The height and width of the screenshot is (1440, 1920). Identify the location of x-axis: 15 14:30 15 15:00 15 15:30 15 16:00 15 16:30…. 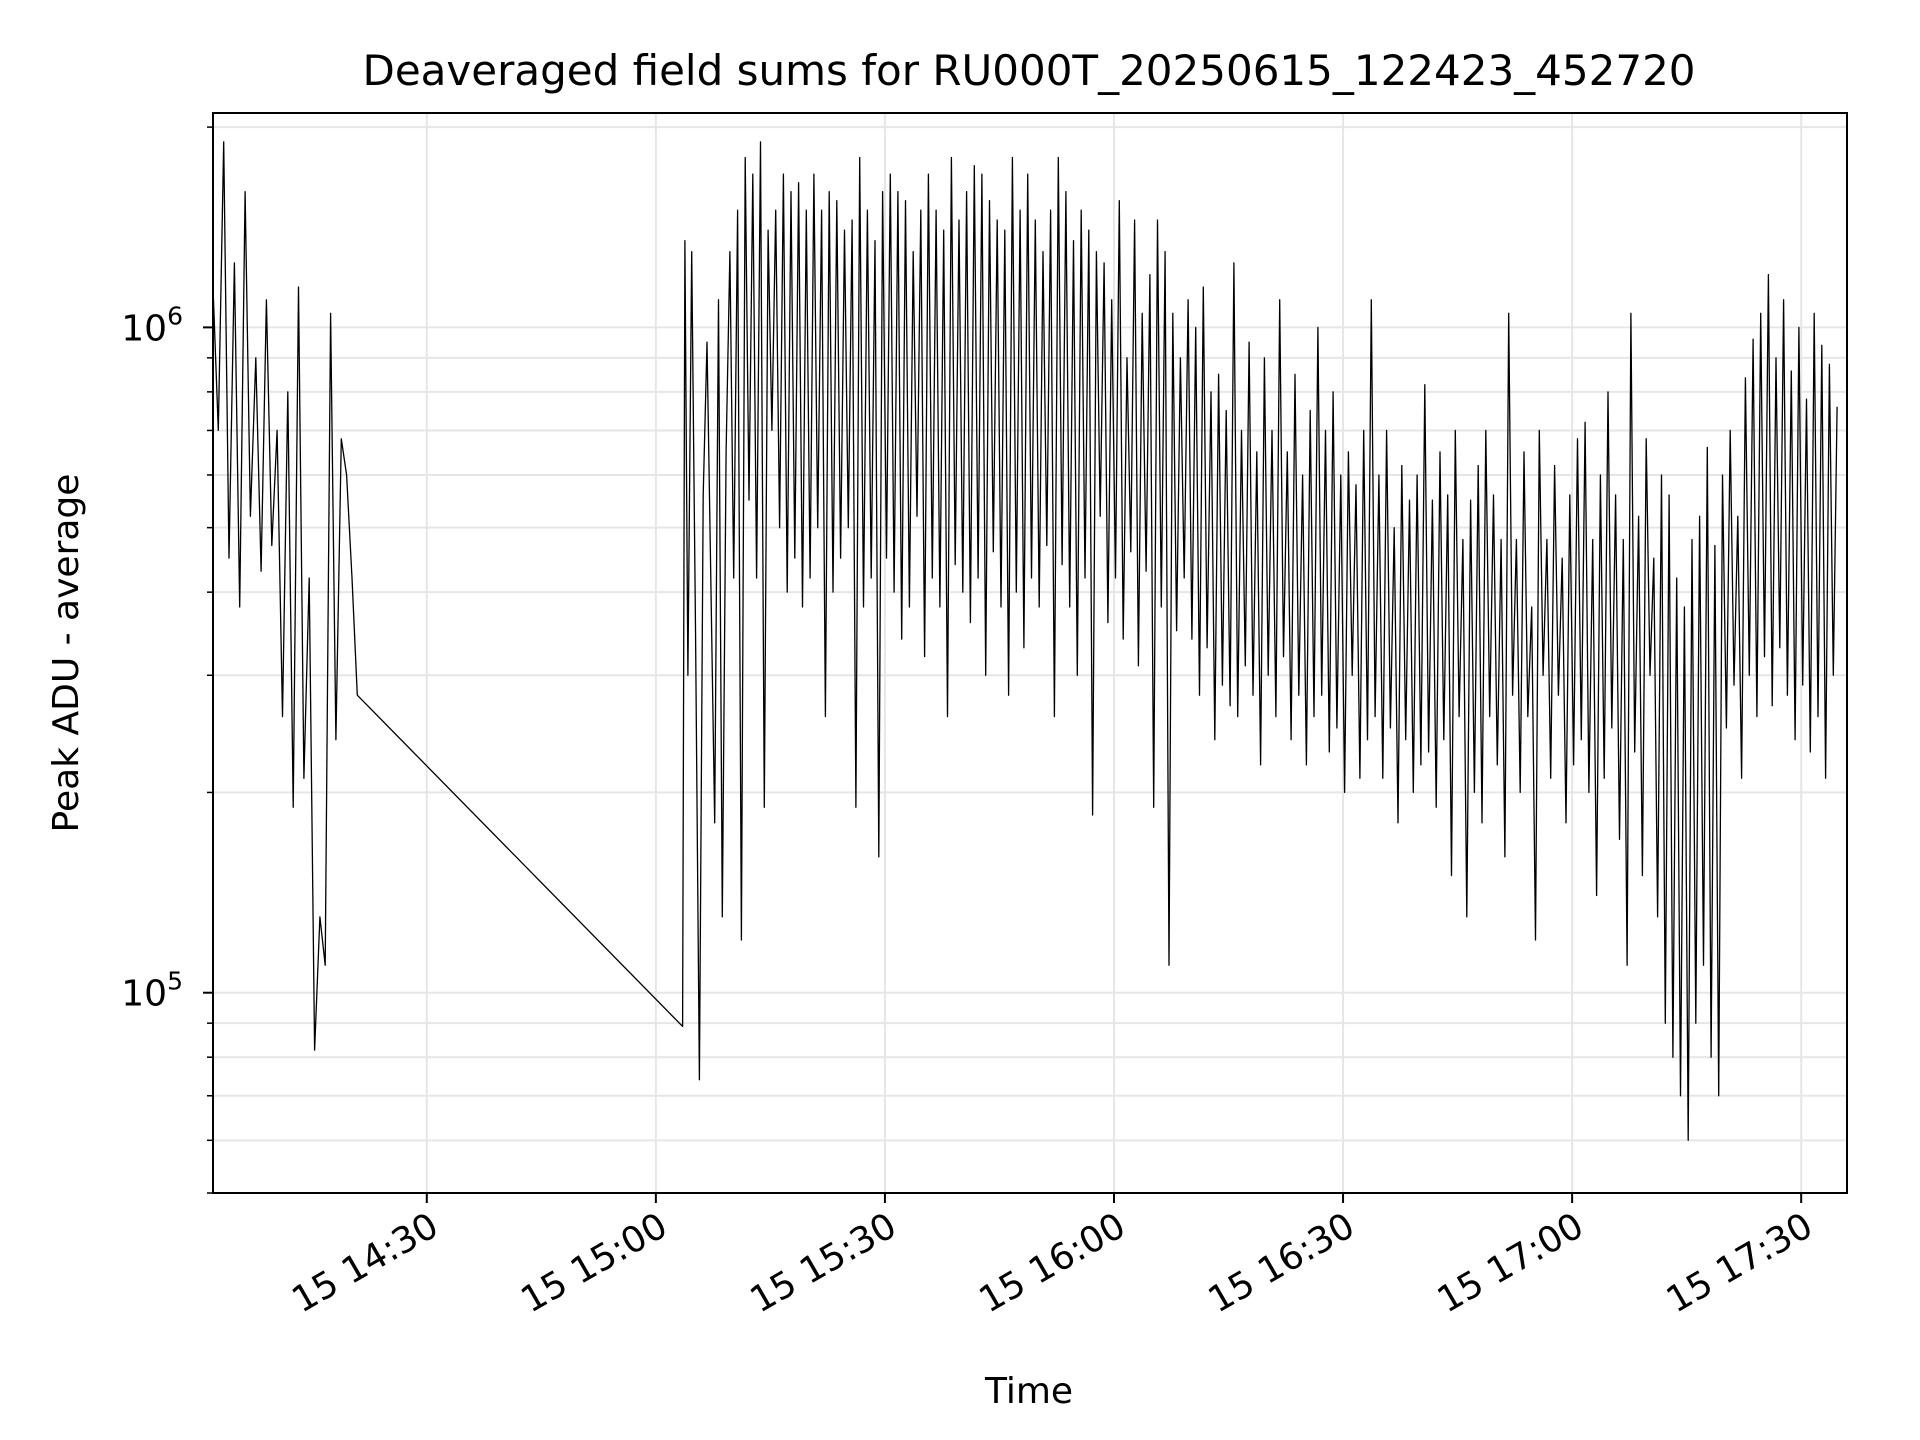
(1052, 1257).